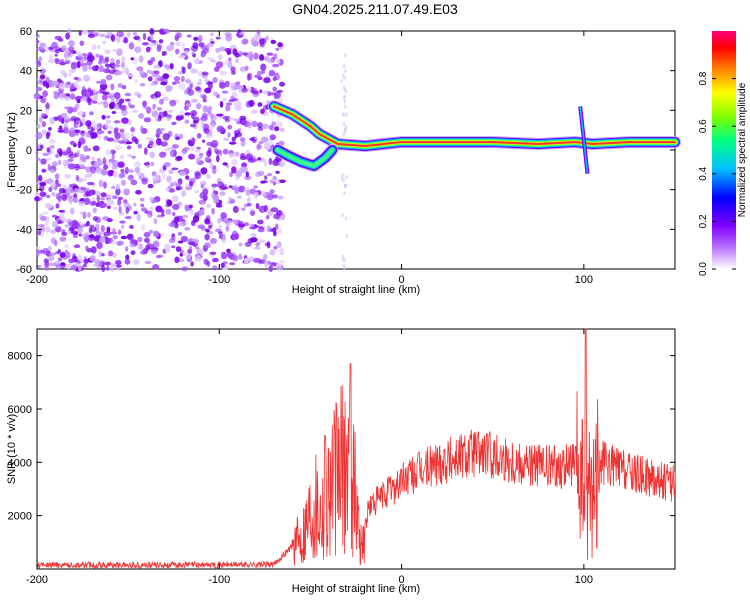  What do you see at coordinates (29, 151) in the screenshot?
I see `y-tick-label: 0` at bounding box center [29, 151].